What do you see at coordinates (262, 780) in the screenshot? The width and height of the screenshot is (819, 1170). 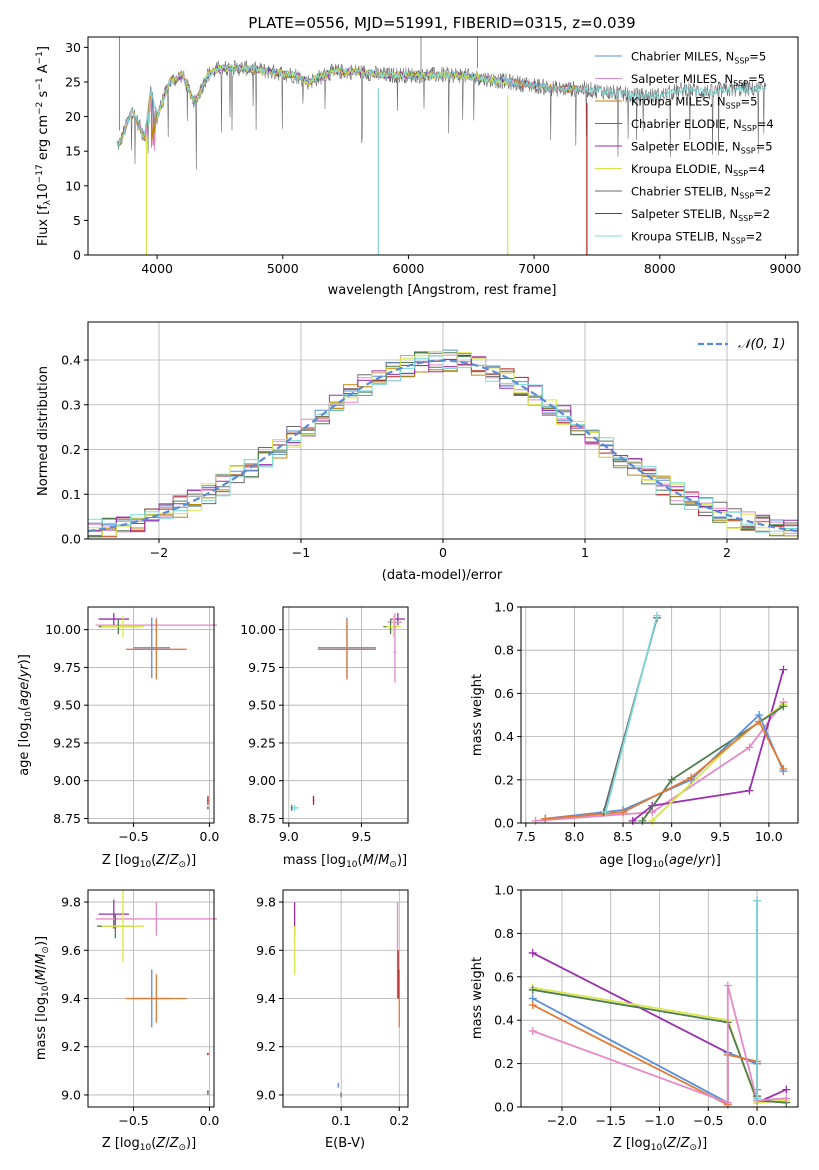 I see `y-tick-label: 9.00` at bounding box center [262, 780].